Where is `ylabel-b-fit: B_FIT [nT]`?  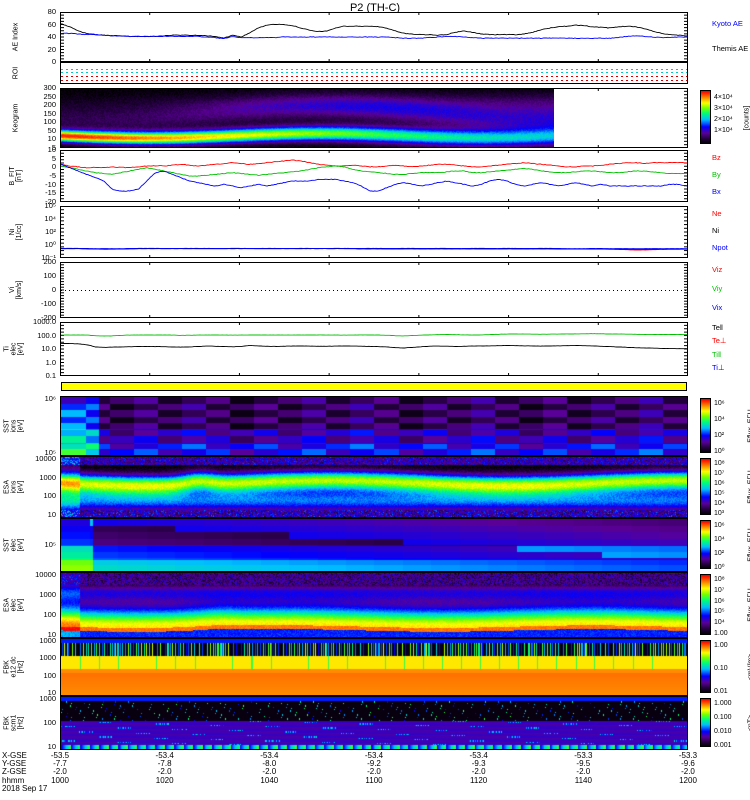 ylabel-b-fit: B_FIT [nT] is located at coordinates (16, 176).